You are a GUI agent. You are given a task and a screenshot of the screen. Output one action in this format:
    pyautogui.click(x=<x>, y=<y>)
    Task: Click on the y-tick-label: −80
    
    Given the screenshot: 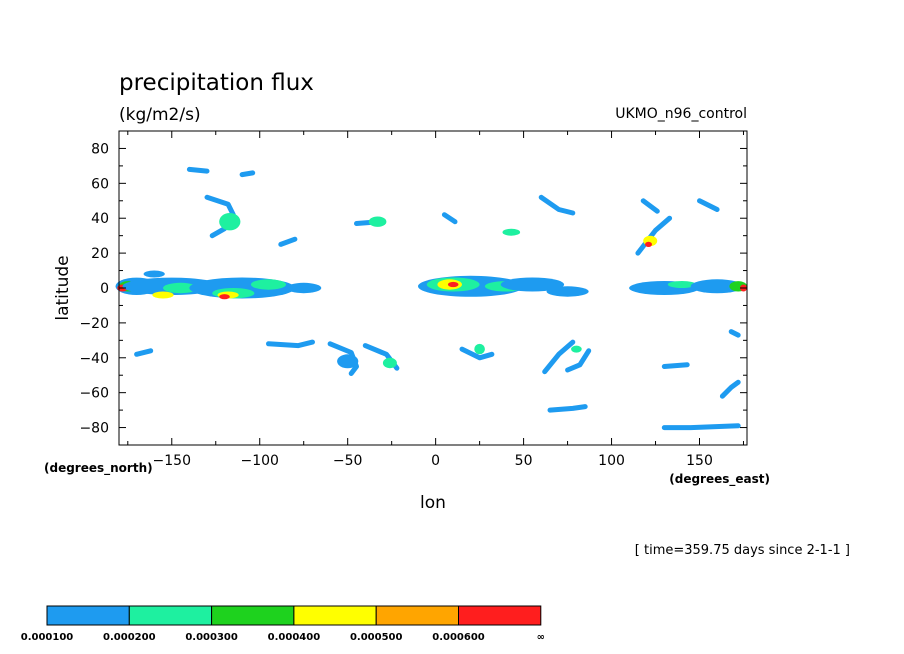 What is the action you would take?
    pyautogui.click(x=94, y=429)
    